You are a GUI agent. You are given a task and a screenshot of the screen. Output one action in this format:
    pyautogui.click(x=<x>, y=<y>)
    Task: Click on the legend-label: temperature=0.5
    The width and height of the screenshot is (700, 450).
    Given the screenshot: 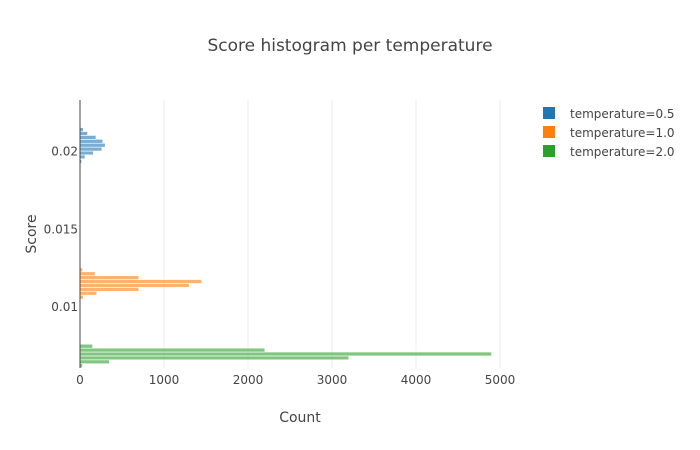 What is the action you would take?
    pyautogui.click(x=622, y=114)
    